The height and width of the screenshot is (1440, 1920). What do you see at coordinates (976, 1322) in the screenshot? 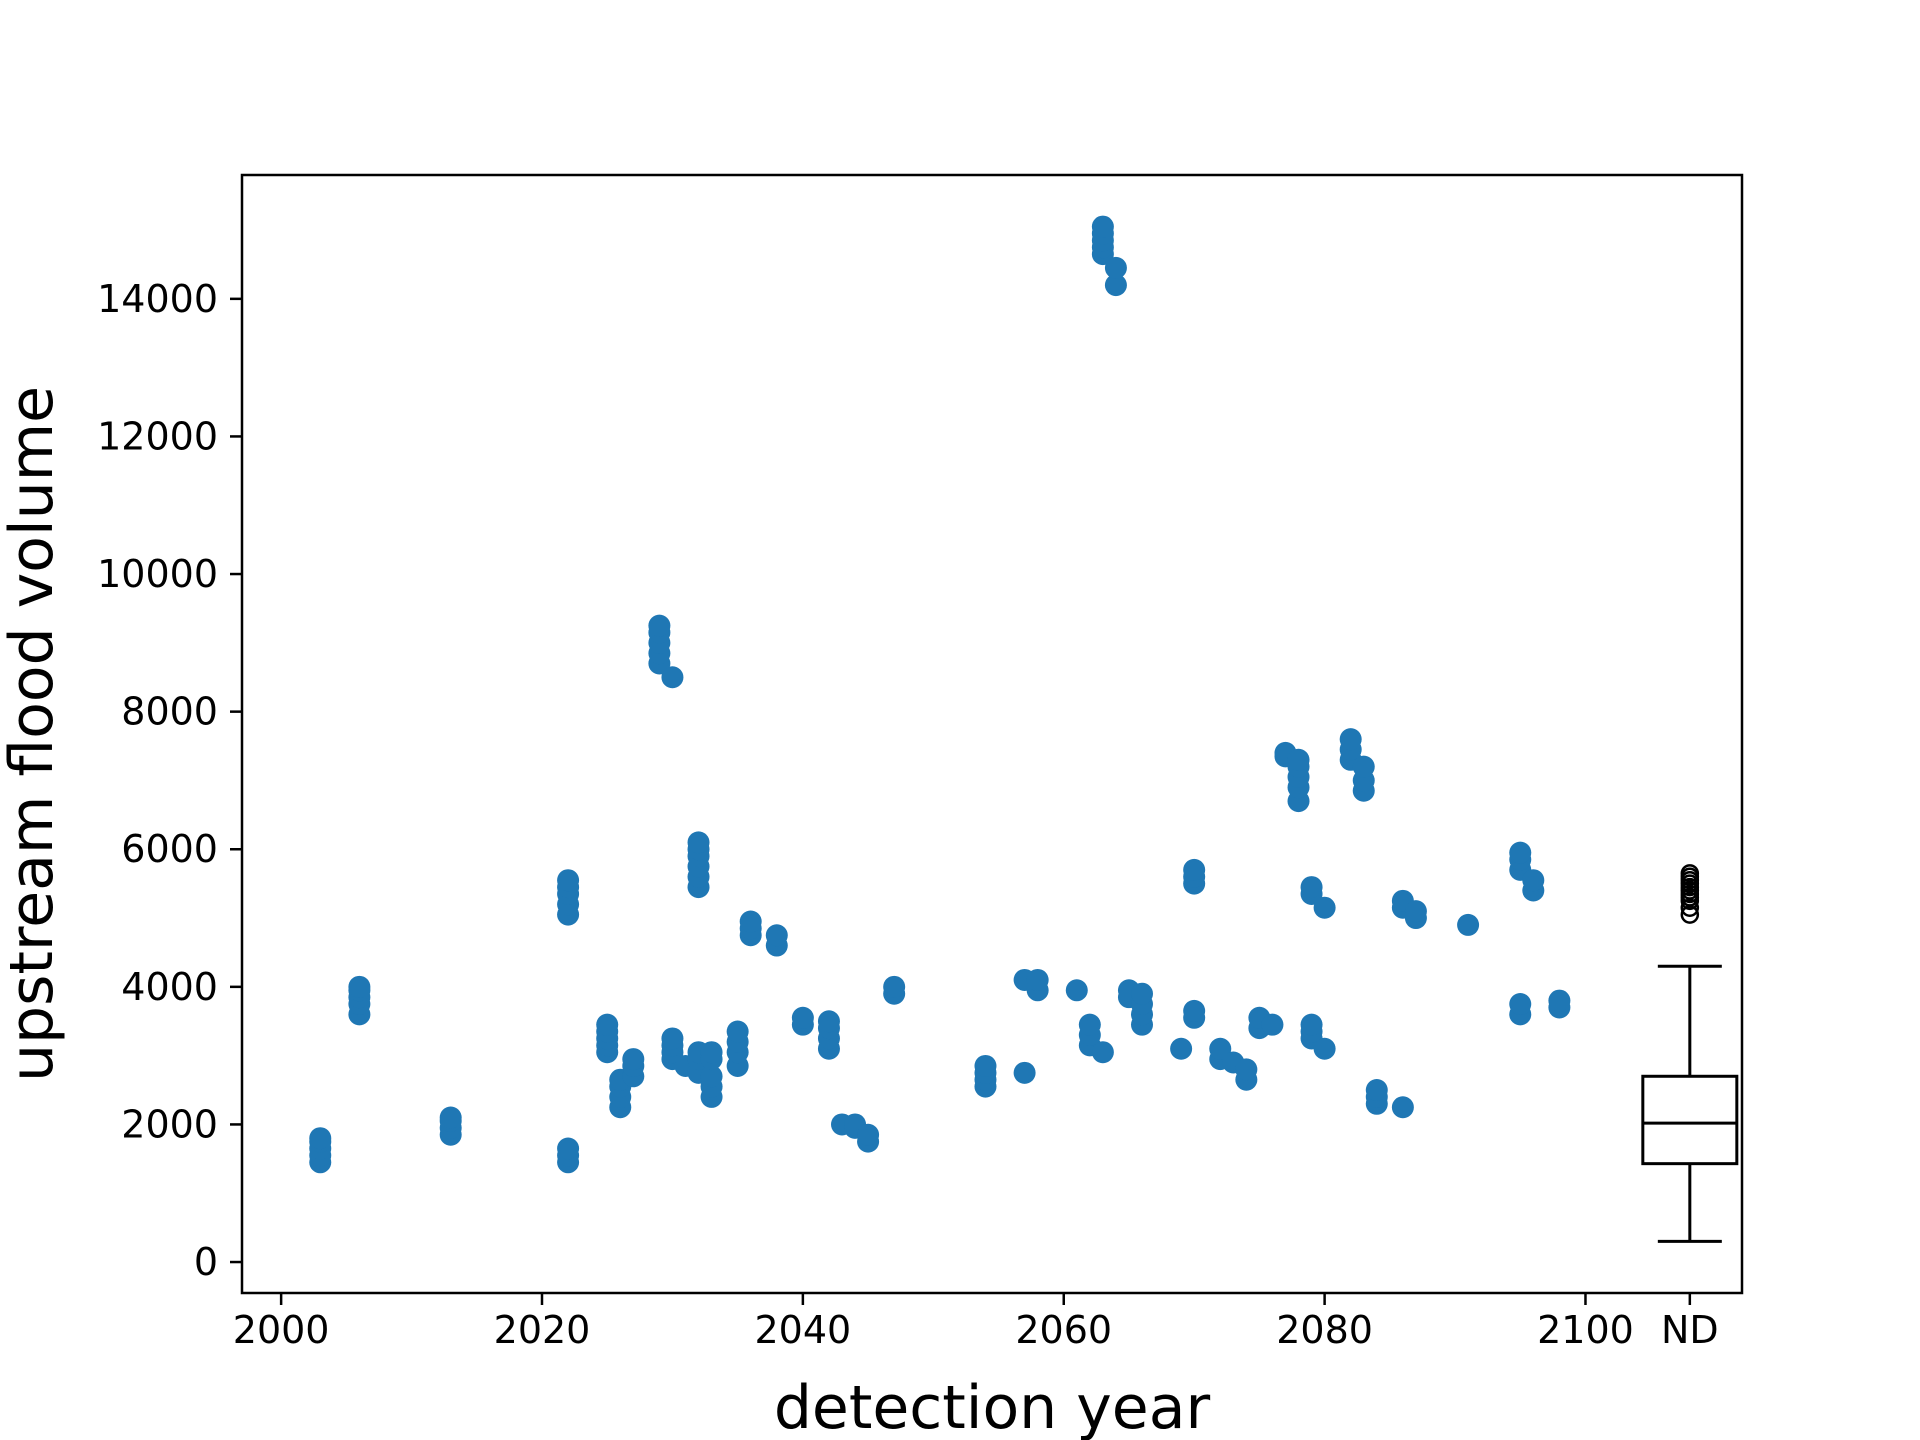
I see `x-axis: 2000 2020 2040 2060 2080 2100 ND` at bounding box center [976, 1322].